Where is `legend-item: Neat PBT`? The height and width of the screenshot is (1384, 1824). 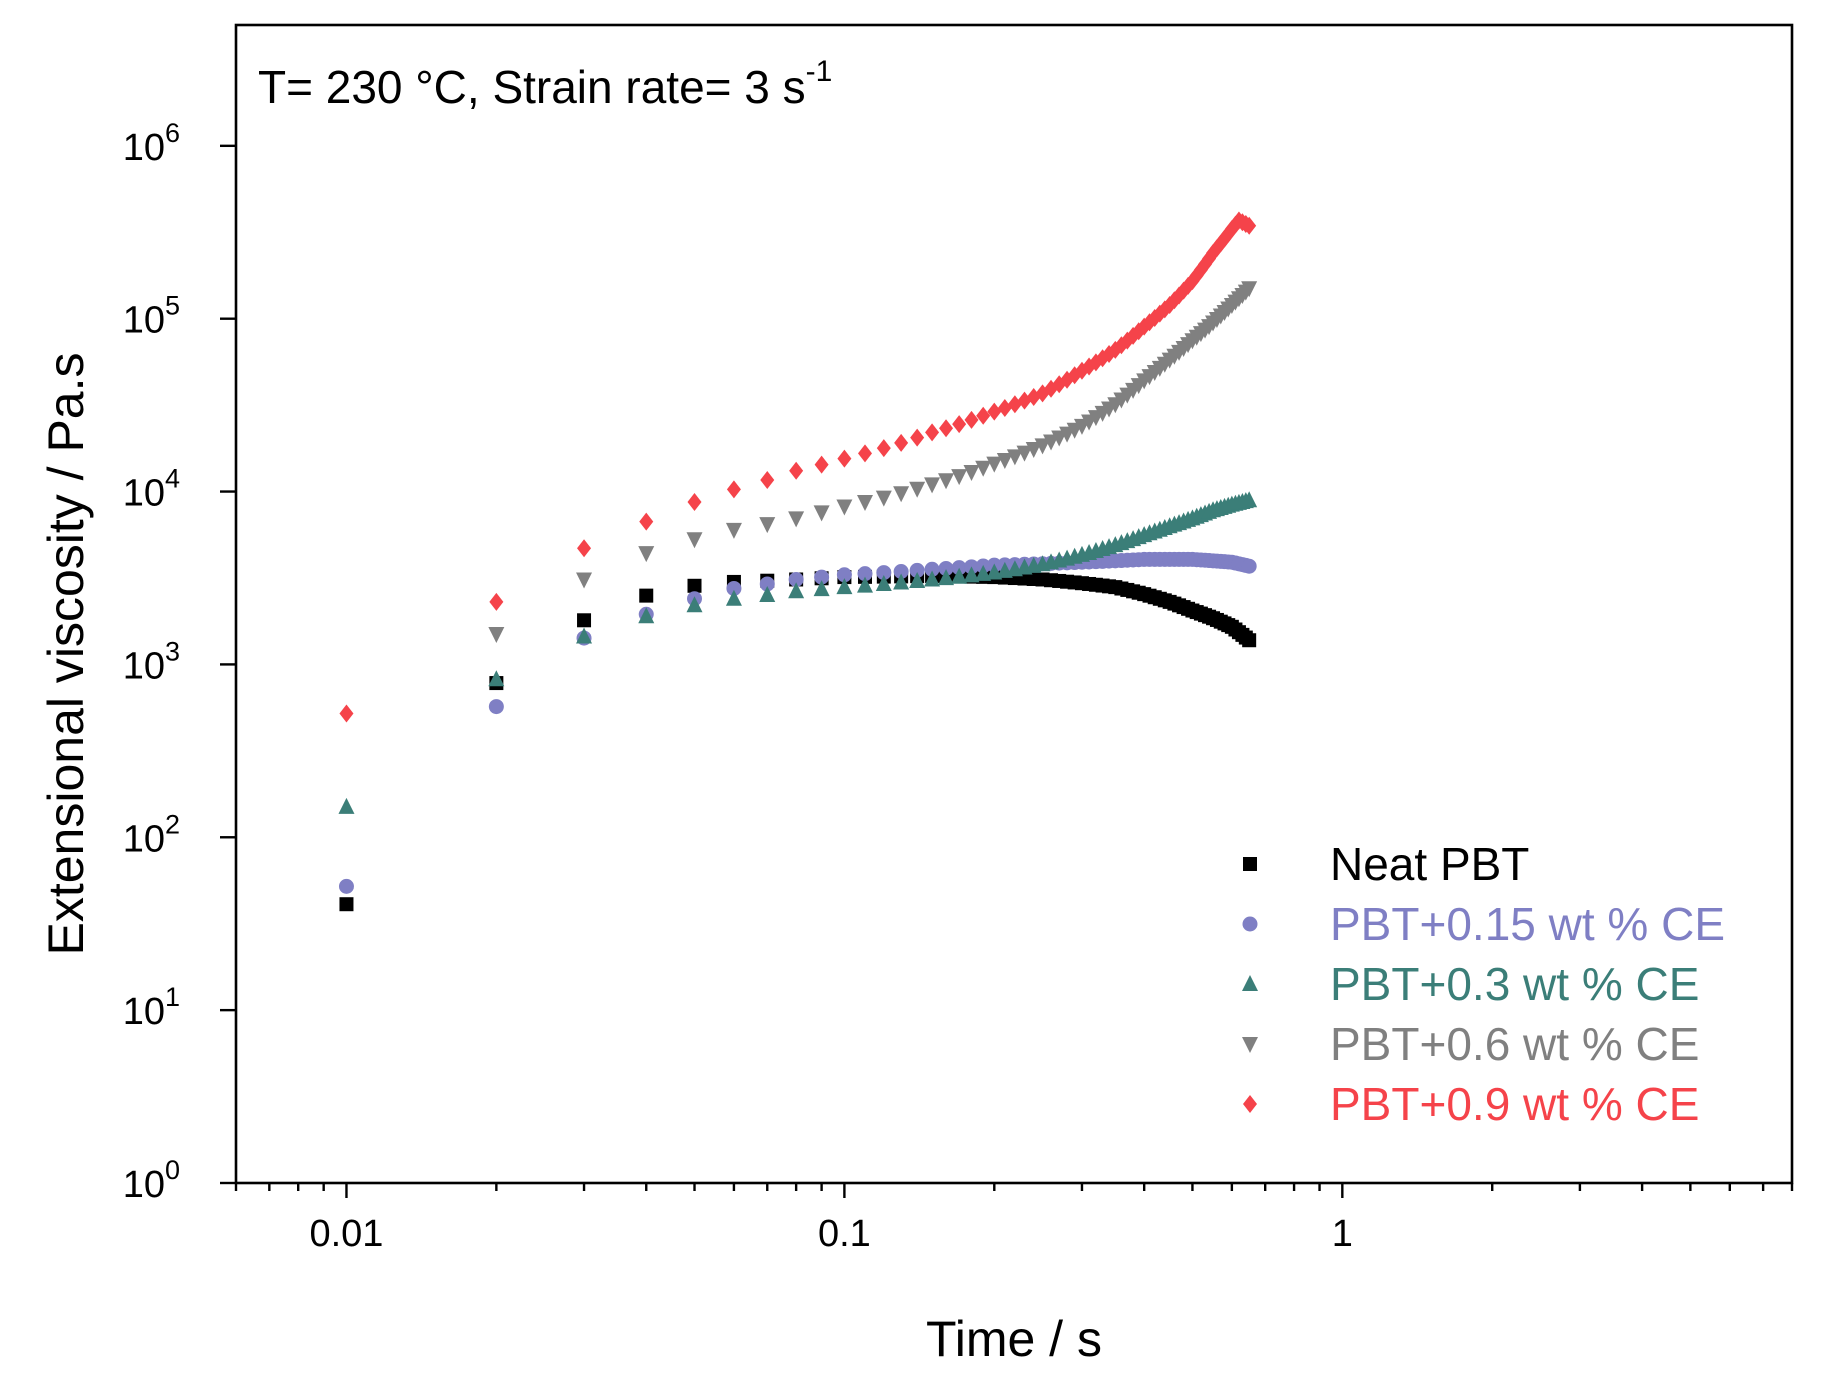 legend-item: Neat PBT is located at coordinates (1386, 864).